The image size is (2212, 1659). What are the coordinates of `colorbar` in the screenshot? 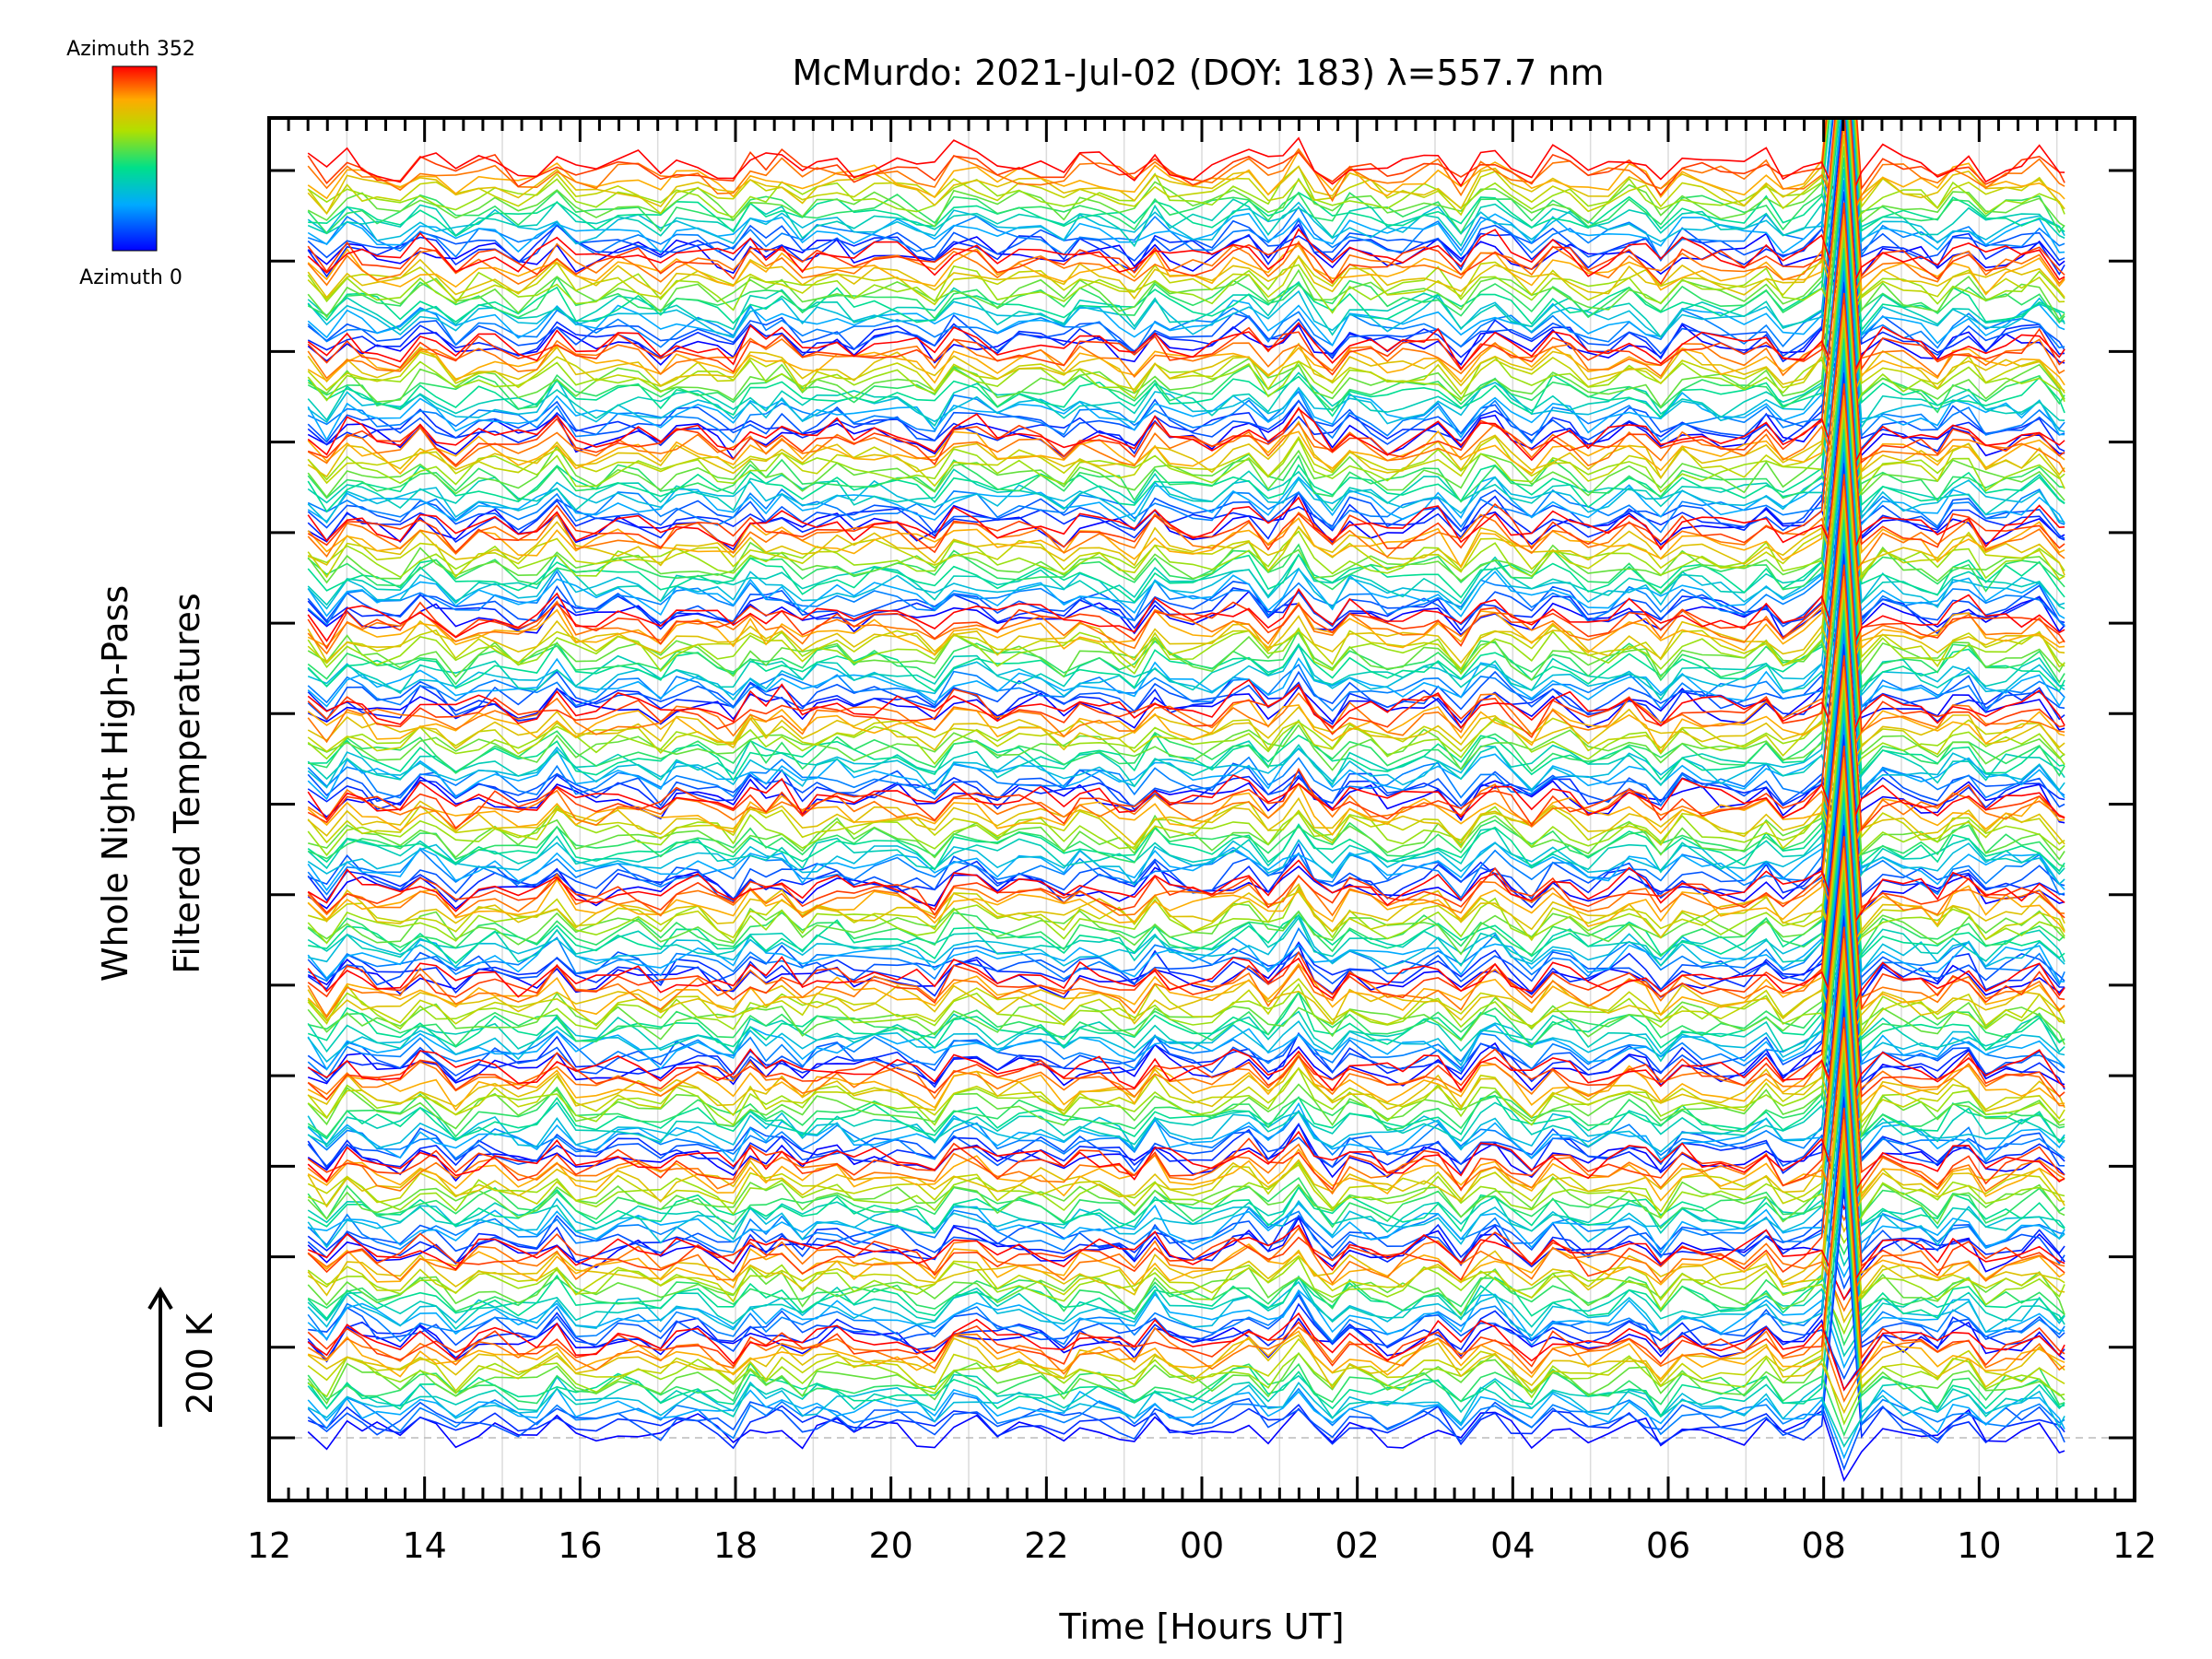 It's located at (135, 158).